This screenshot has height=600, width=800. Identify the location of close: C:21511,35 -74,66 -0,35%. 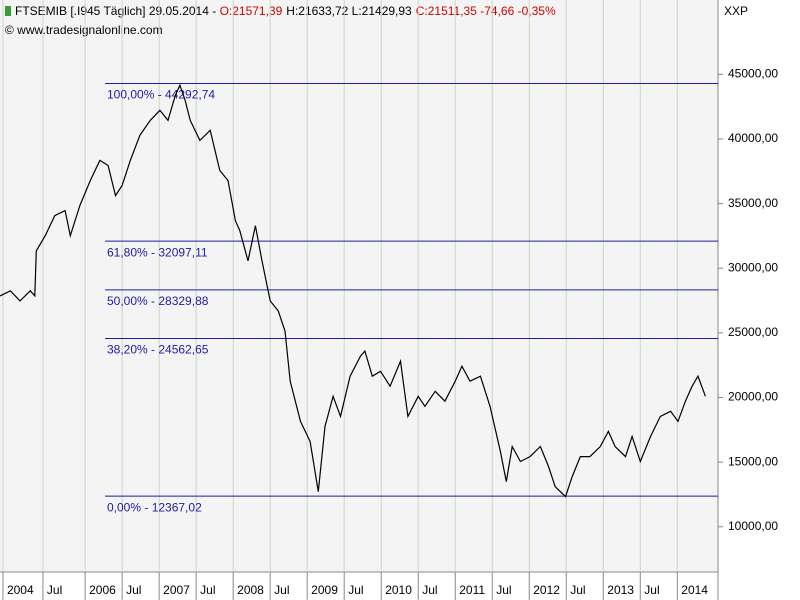
(486, 11).